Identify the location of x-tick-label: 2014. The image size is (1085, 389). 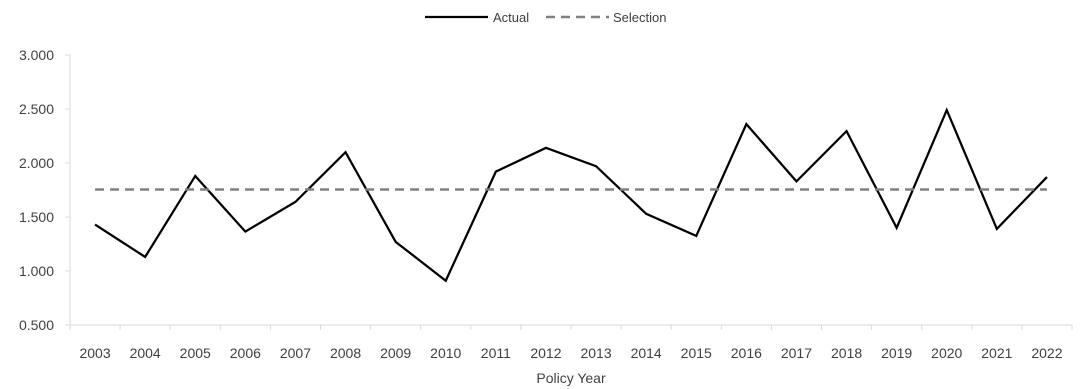
(646, 353).